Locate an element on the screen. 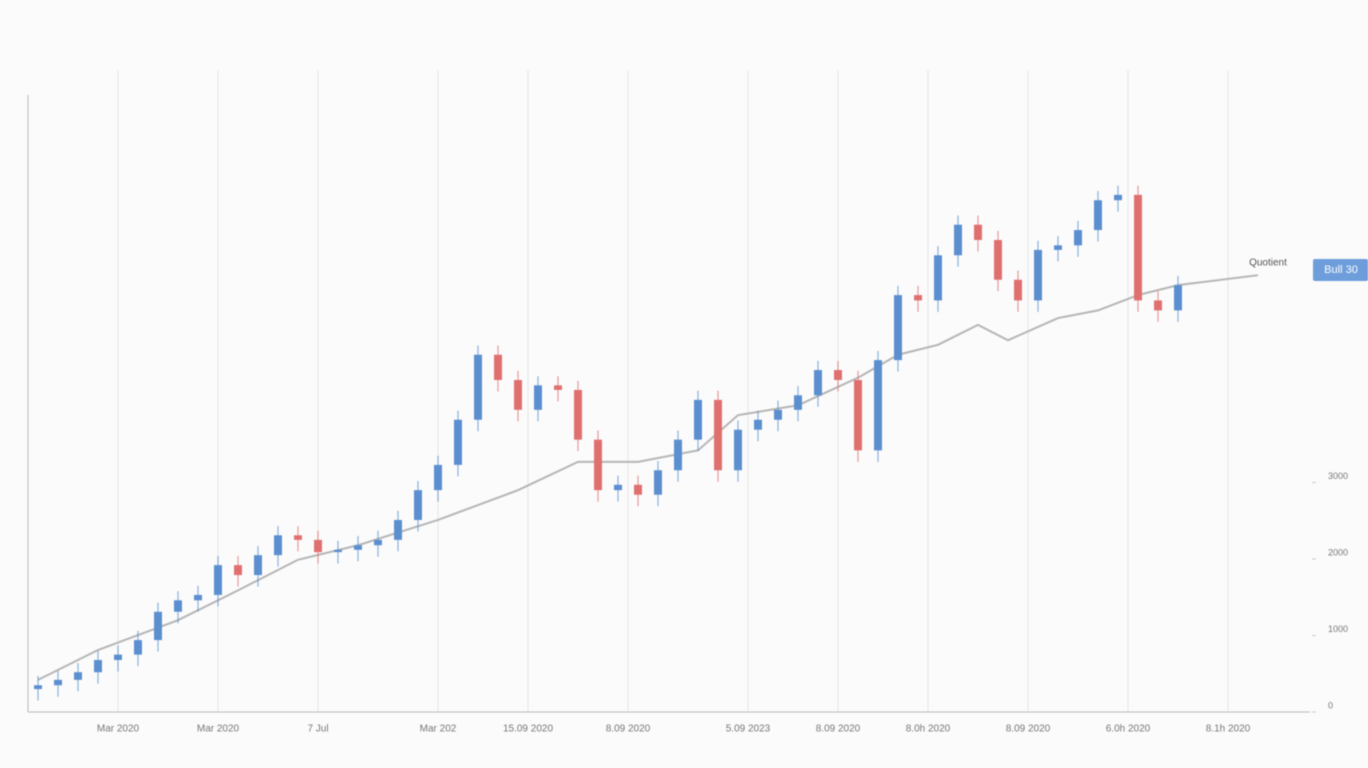  x-tick-label: 8.1h 2020 is located at coordinates (1228, 729).